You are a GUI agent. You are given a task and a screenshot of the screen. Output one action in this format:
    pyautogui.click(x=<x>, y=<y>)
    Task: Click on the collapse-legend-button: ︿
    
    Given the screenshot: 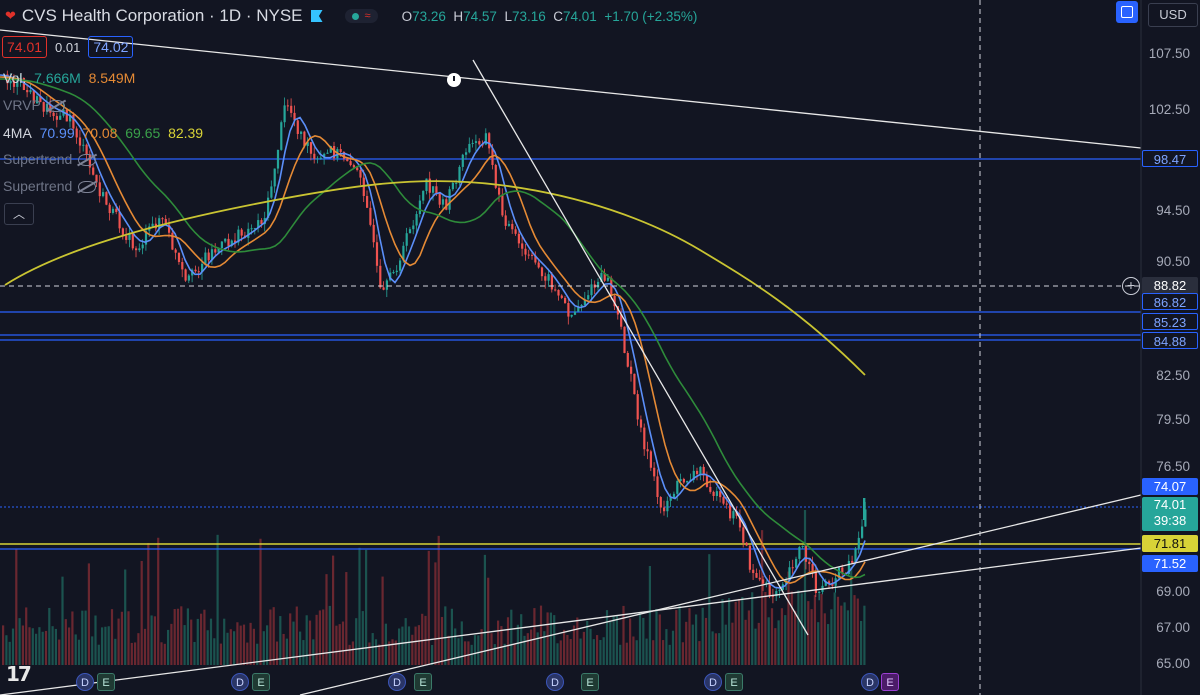 What is the action you would take?
    pyautogui.click(x=19, y=214)
    